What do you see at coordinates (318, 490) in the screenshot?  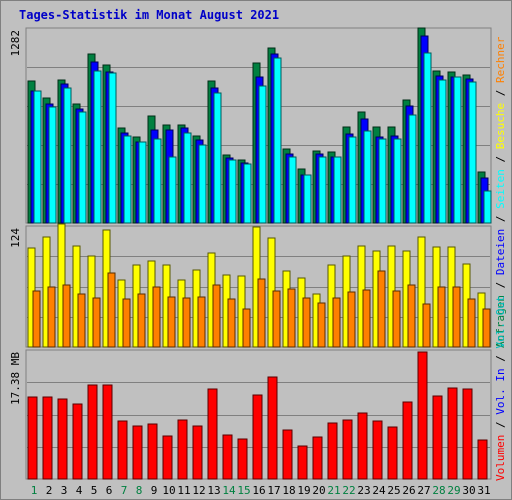 I see `day-label-20: 20` at bounding box center [318, 490].